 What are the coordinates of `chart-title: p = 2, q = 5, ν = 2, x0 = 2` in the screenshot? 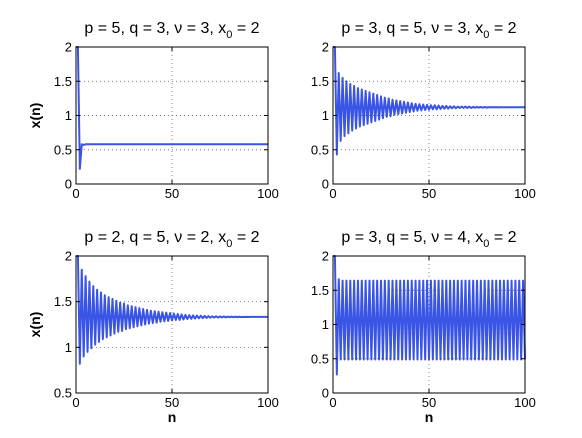 It's located at (171, 239).